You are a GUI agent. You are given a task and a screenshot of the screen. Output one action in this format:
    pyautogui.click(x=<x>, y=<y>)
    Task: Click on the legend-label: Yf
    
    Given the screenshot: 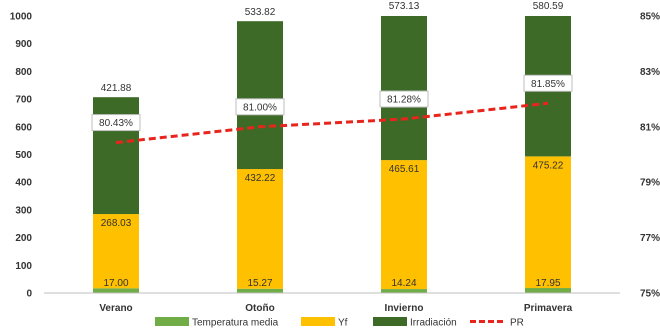 What is the action you would take?
    pyautogui.click(x=343, y=323)
    